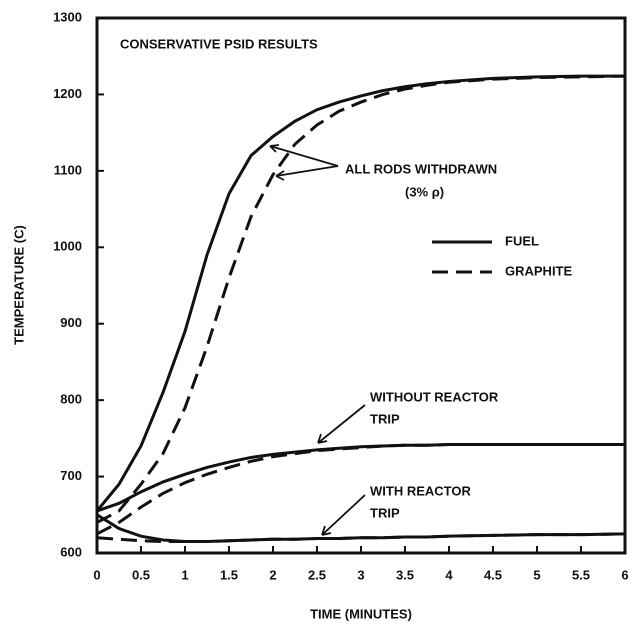  I want to click on annotation: ALL RODS WITHDRAWN, so click(421, 168).